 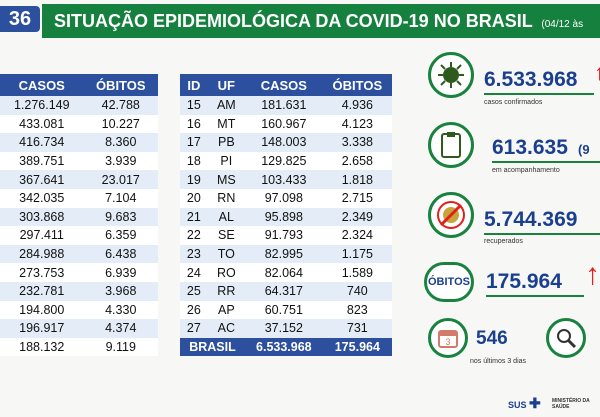 I want to click on table-row: 15 AM 181.631 4.936, so click(x=286, y=105).